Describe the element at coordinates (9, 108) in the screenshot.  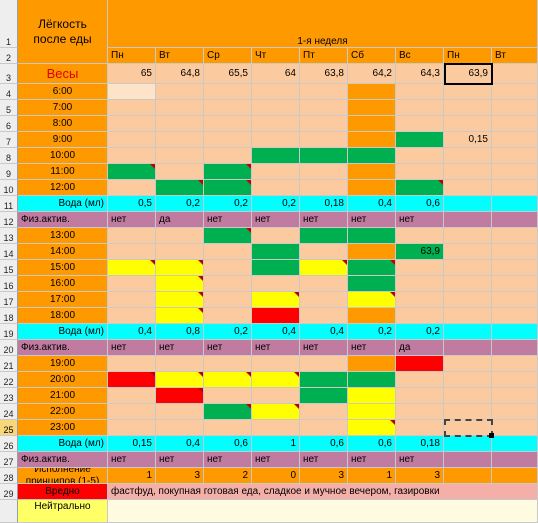
I see `row-number: 5` at that location.